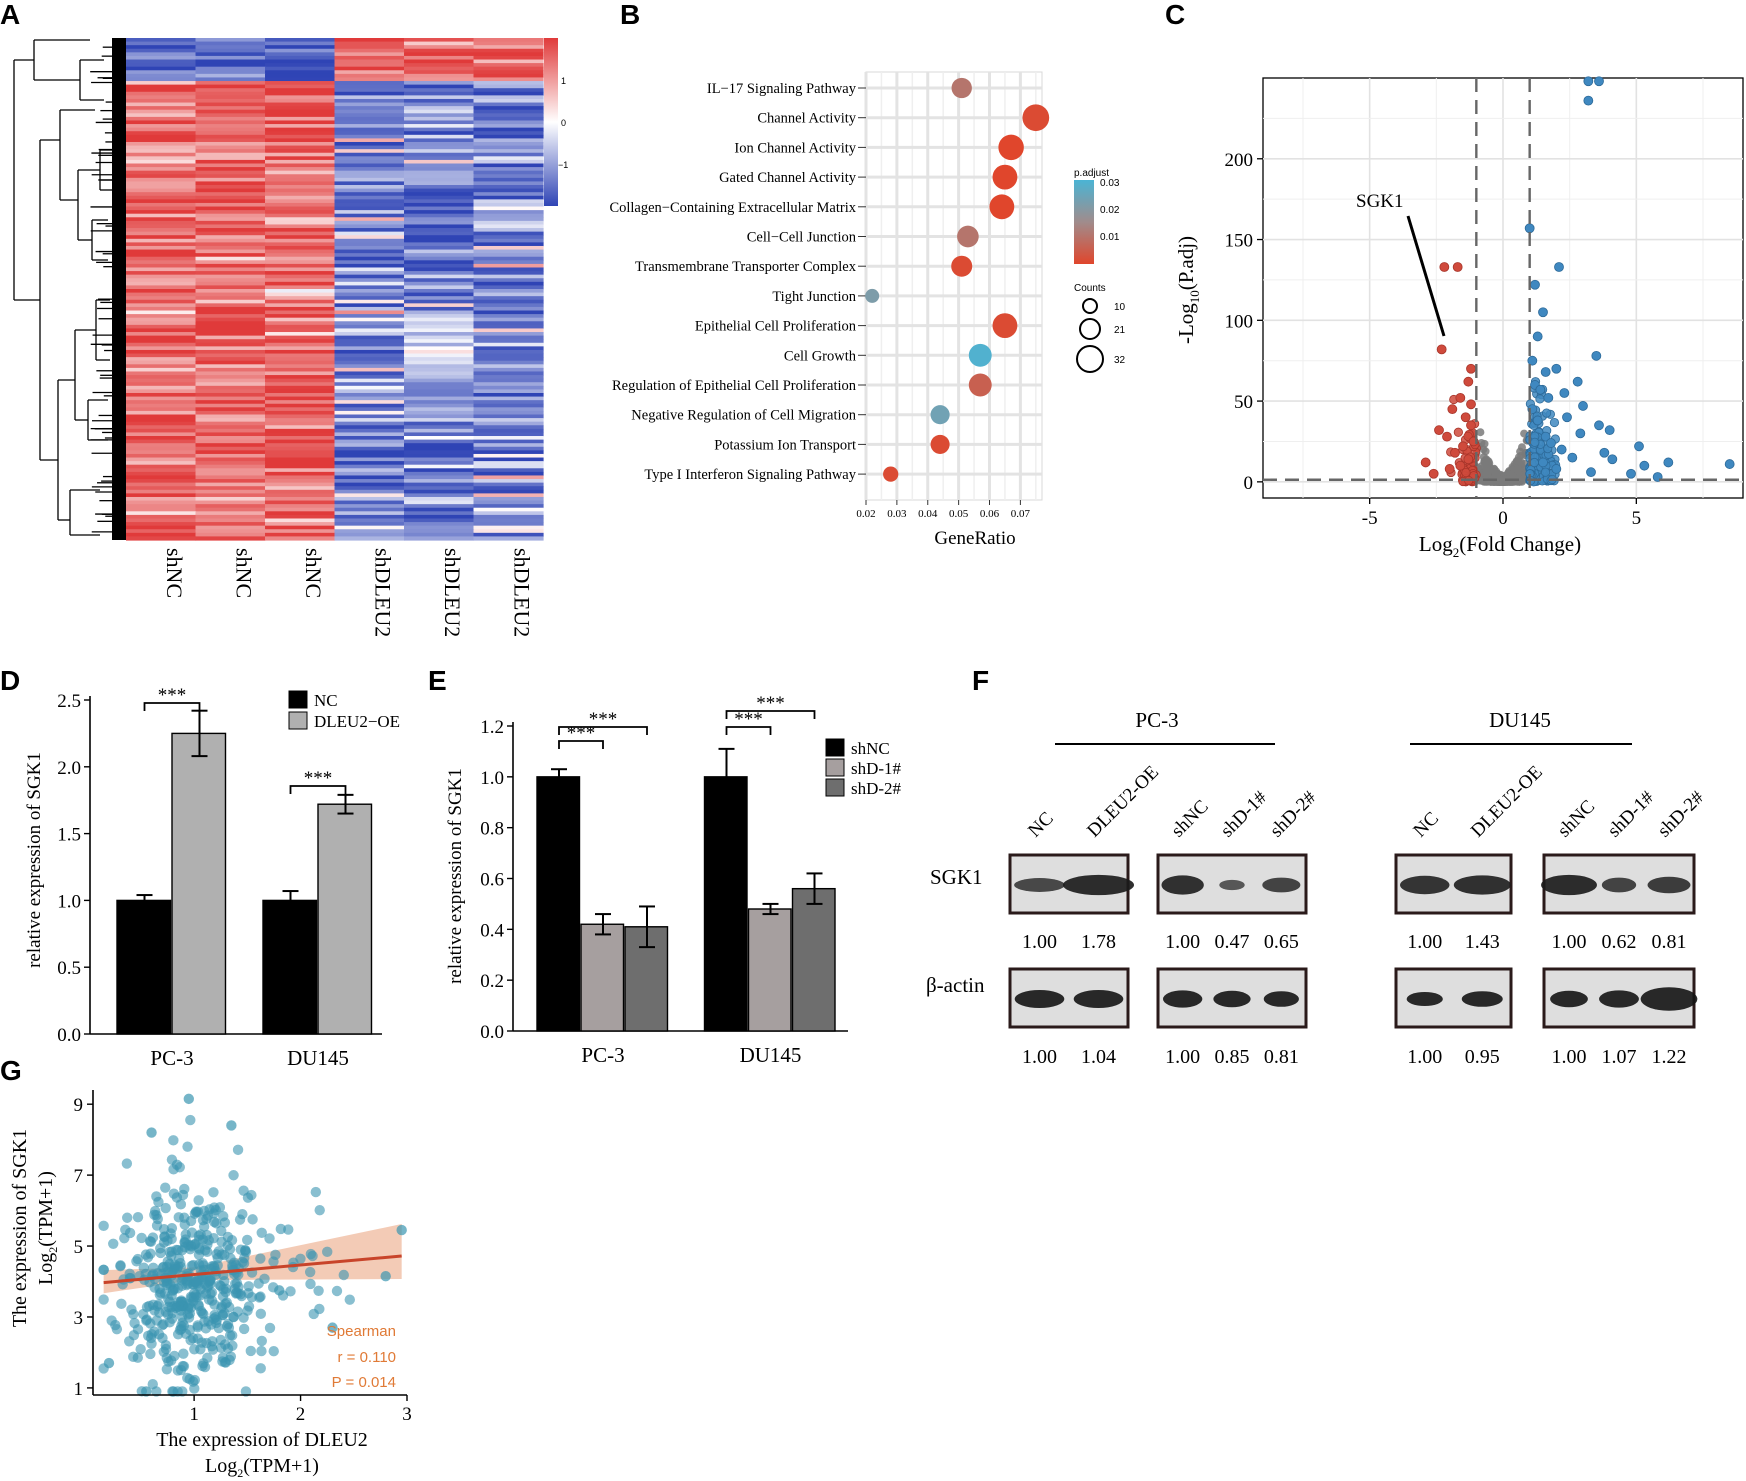  I want to click on heatmap-color-legend, so click(551, 122).